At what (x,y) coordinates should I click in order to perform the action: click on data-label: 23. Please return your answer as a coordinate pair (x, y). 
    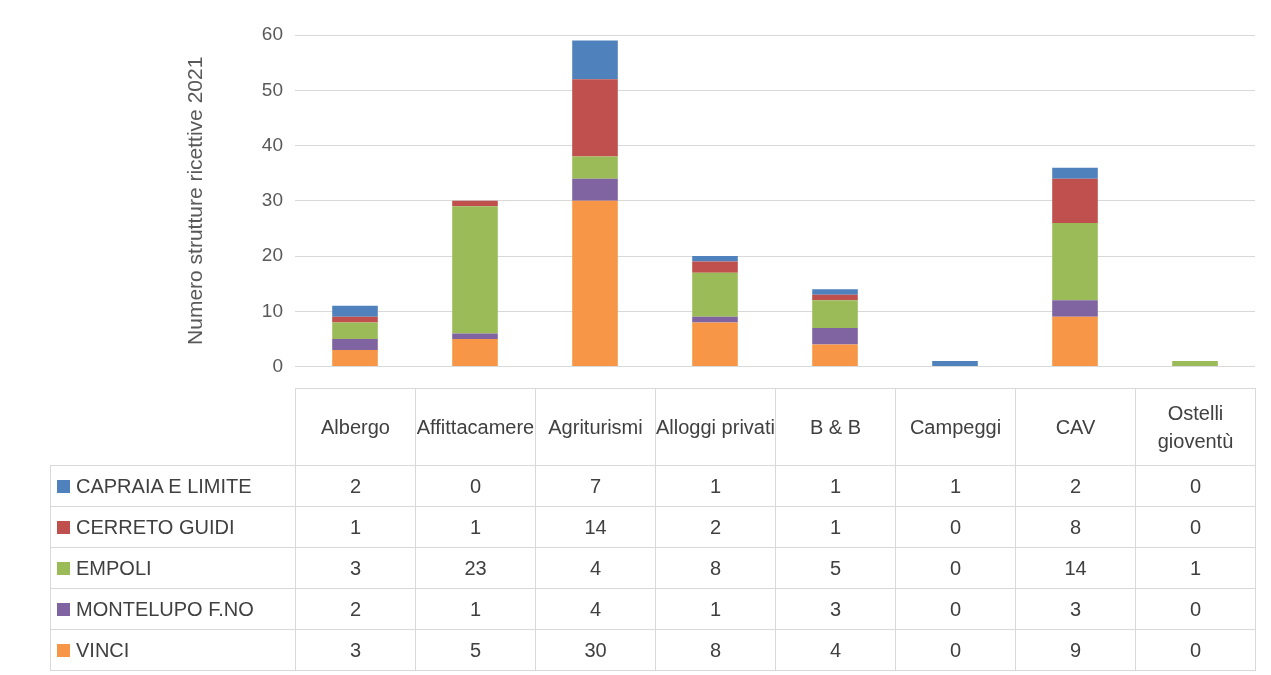
    Looking at the image, I should click on (475, 568).